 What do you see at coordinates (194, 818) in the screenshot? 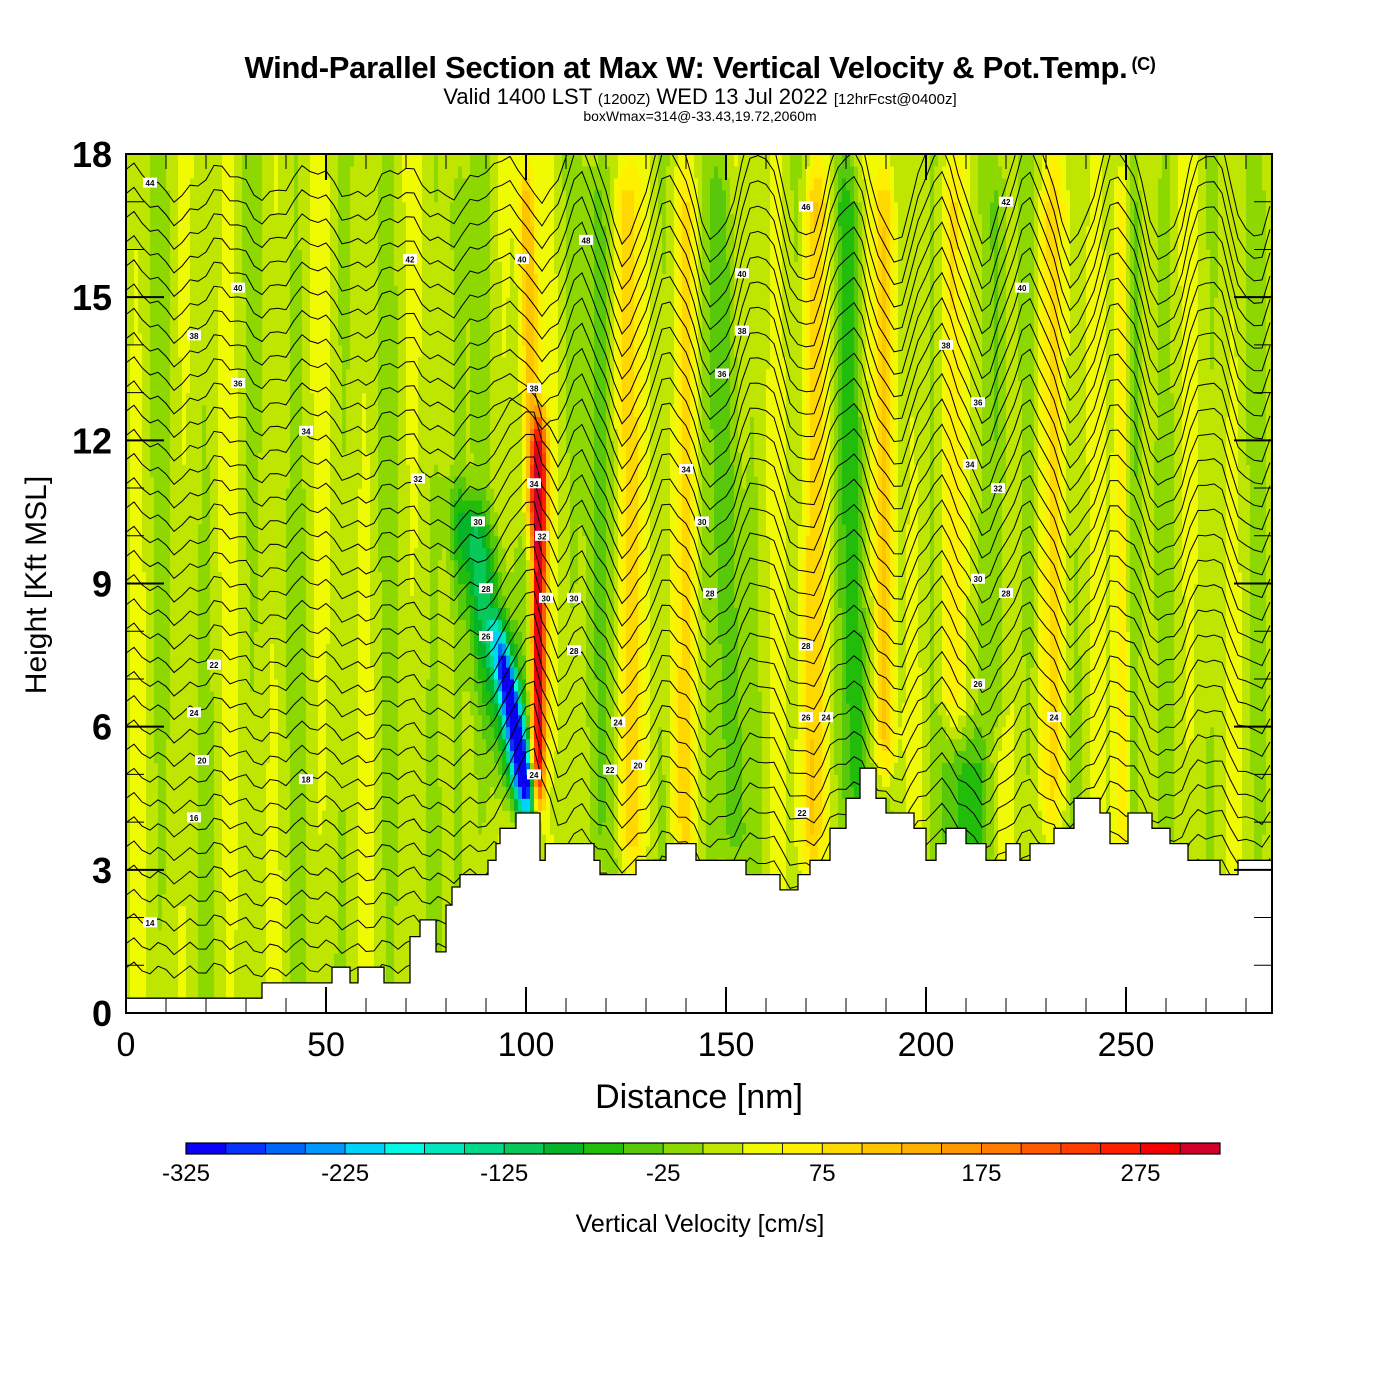
I see `contour-label: 16` at bounding box center [194, 818].